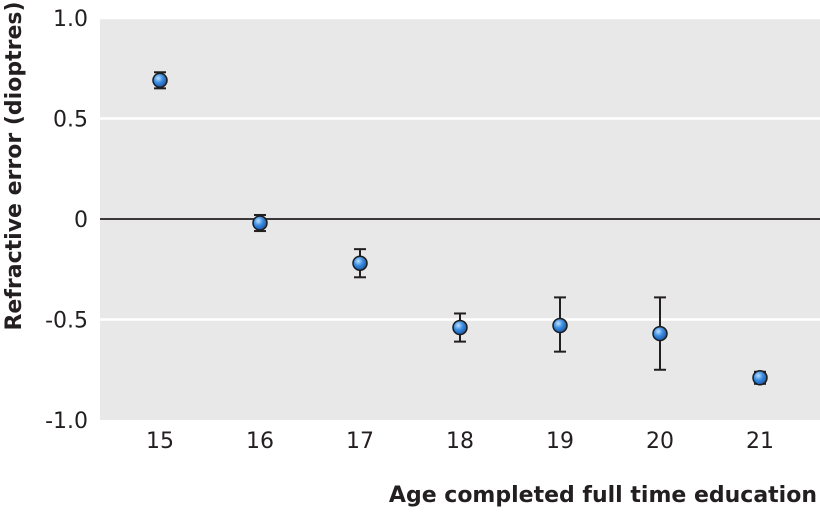 This screenshot has width=820, height=512. Describe the element at coordinates (81, 220) in the screenshot. I see `y-tick-label: 0` at that location.